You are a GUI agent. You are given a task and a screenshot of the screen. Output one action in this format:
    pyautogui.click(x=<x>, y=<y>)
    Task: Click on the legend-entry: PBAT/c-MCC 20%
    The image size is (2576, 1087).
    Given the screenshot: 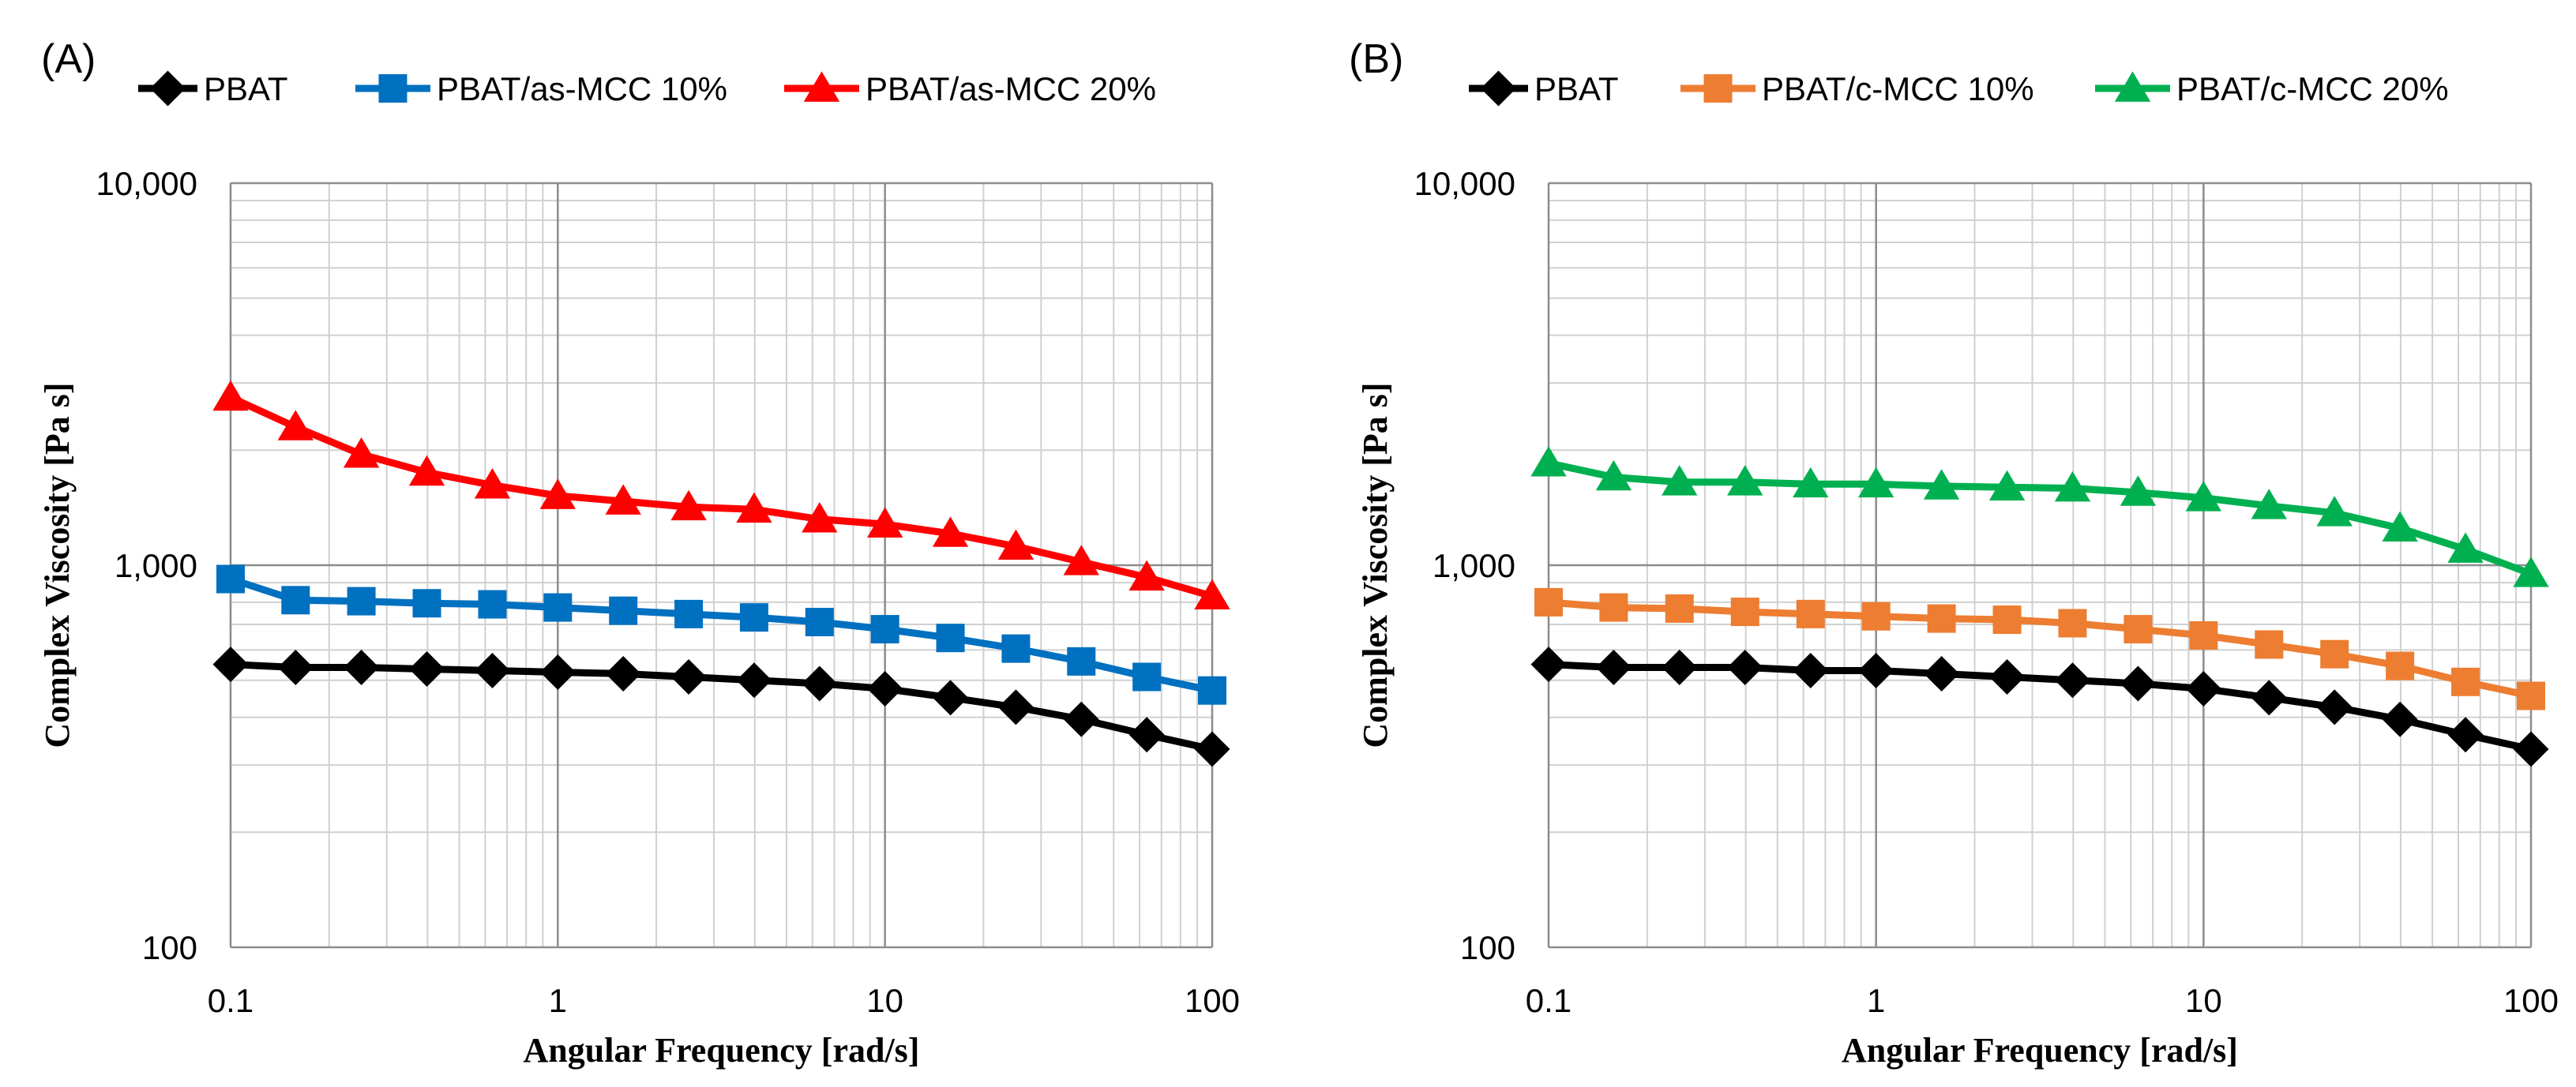 What is the action you would take?
    pyautogui.click(x=2272, y=88)
    